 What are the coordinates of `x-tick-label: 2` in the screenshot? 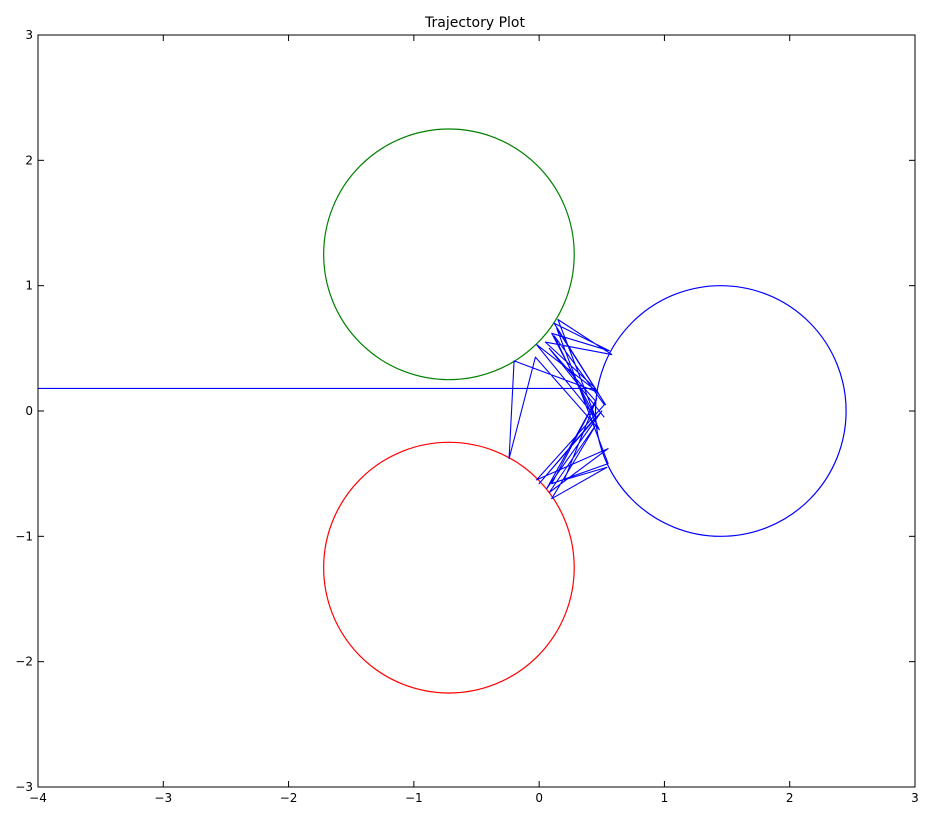 It's located at (790, 798).